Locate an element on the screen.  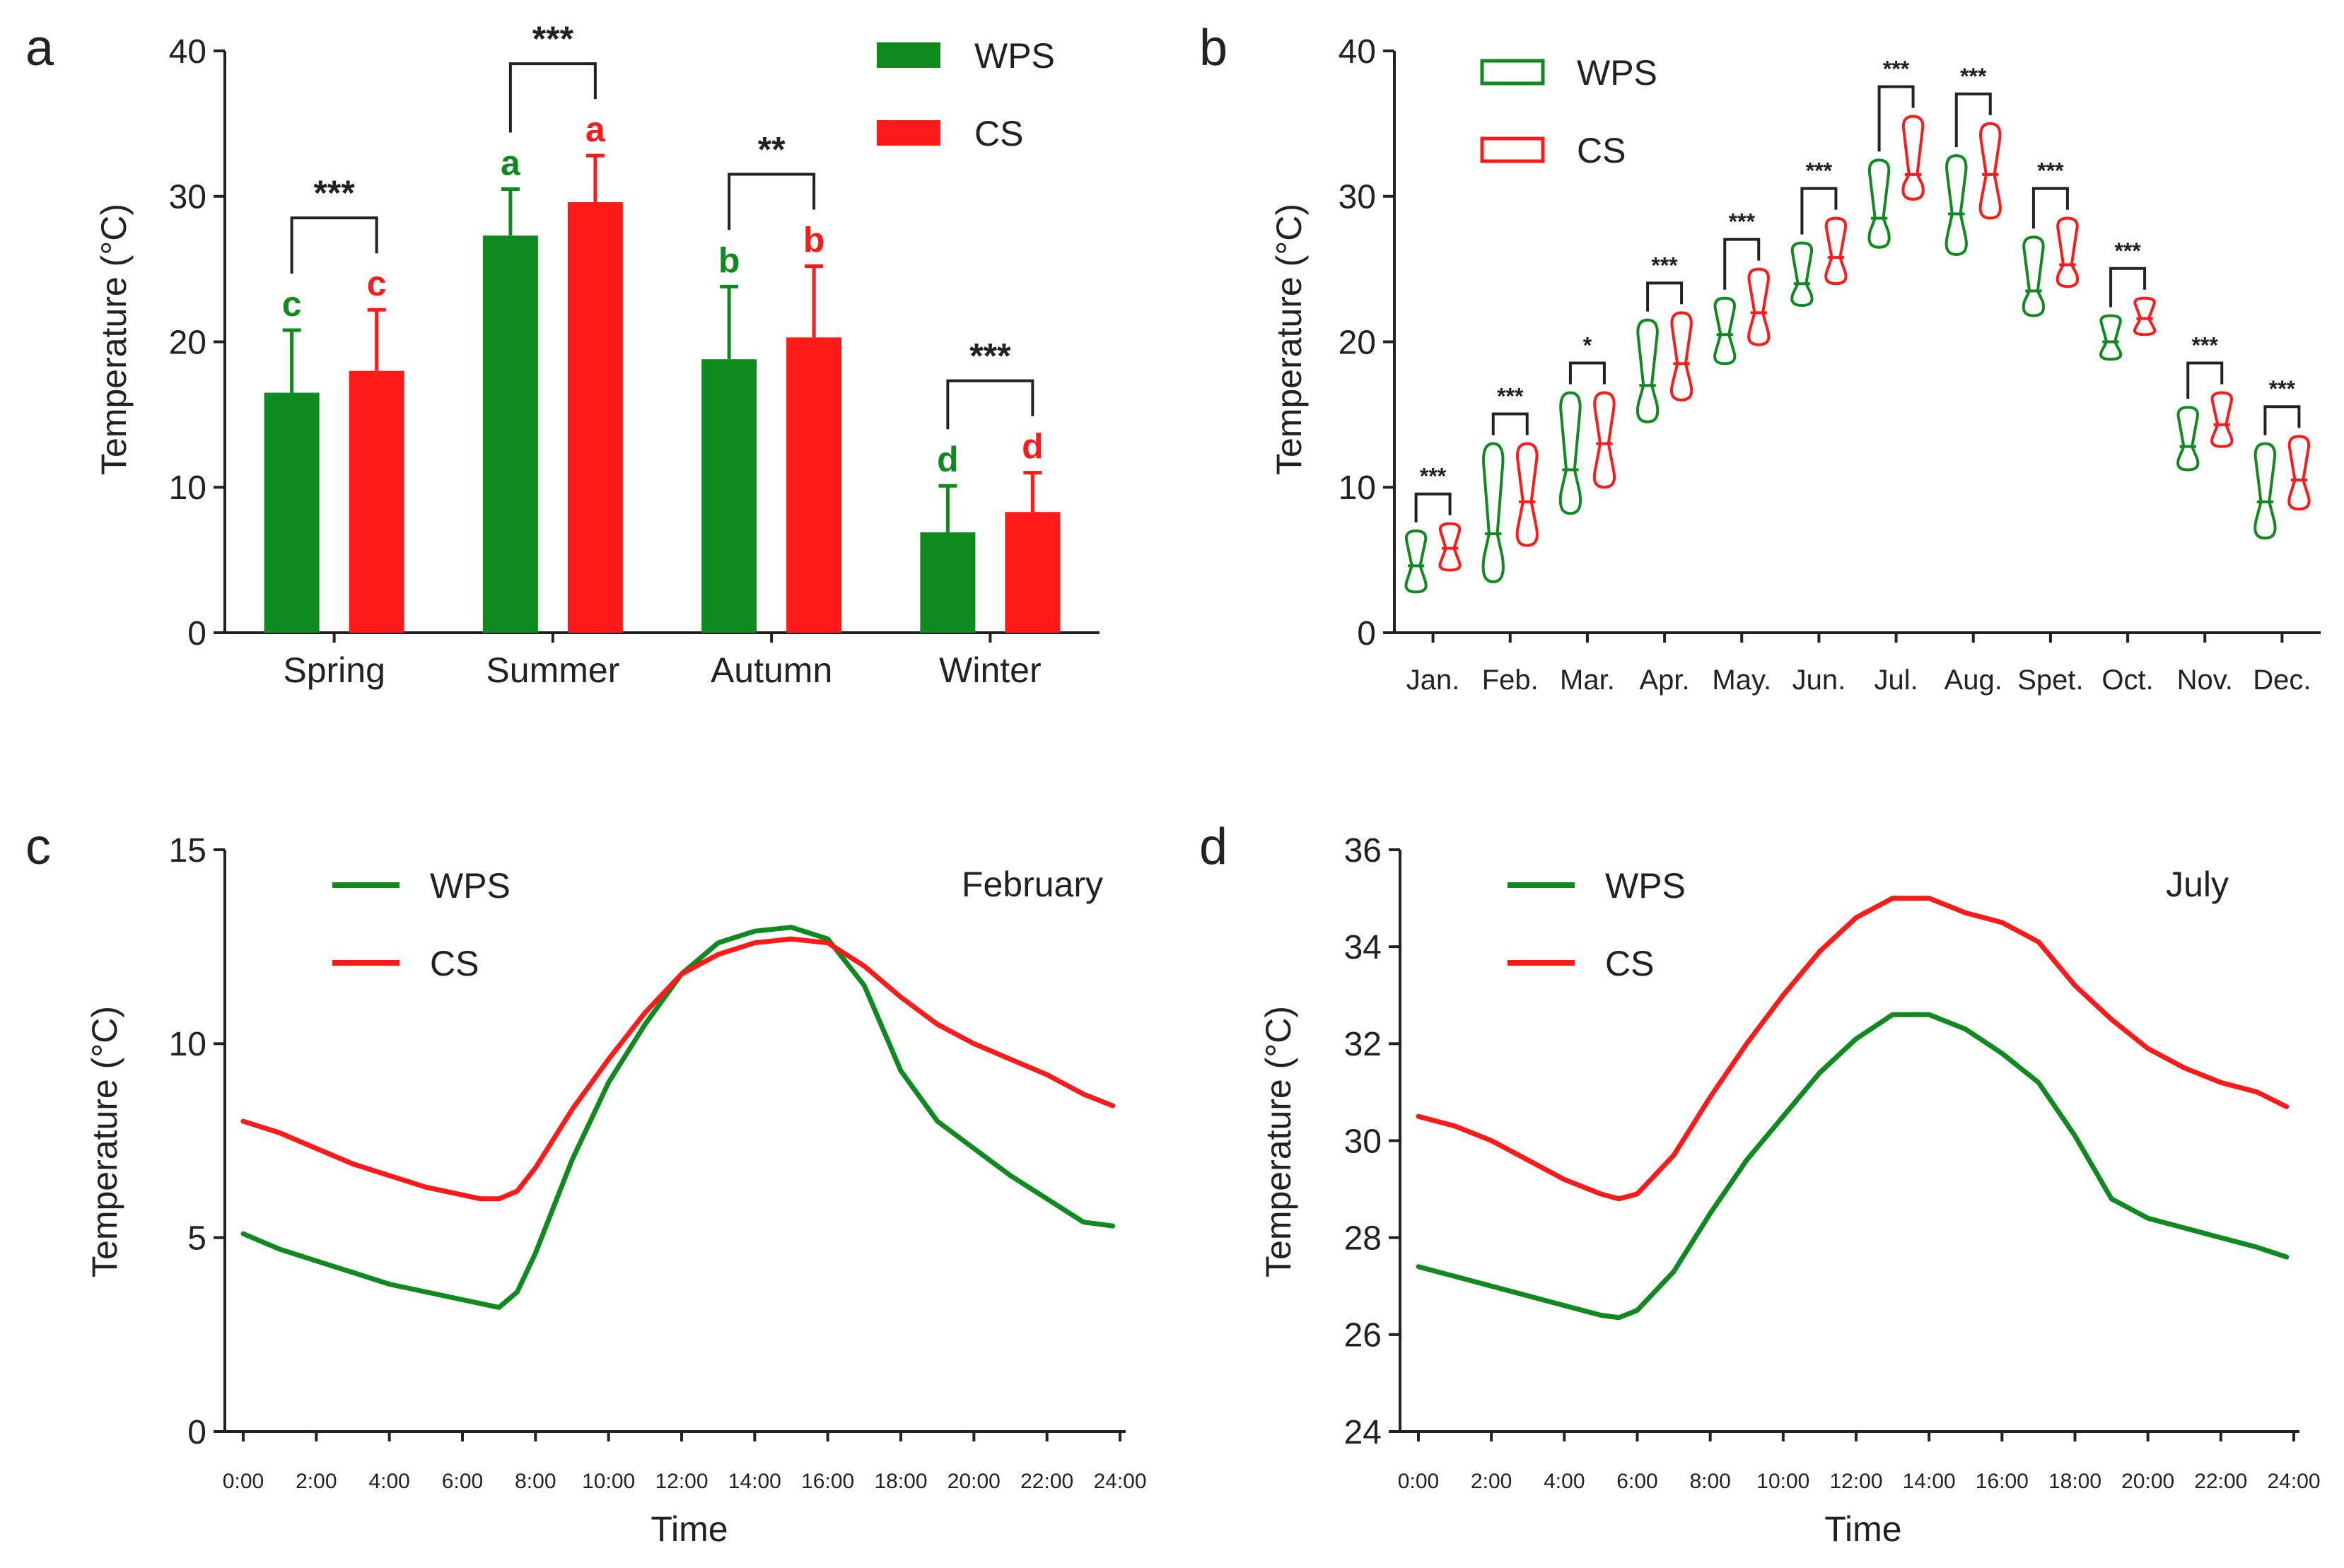
panel-d-xlabel: Time is located at coordinates (1862, 1529).